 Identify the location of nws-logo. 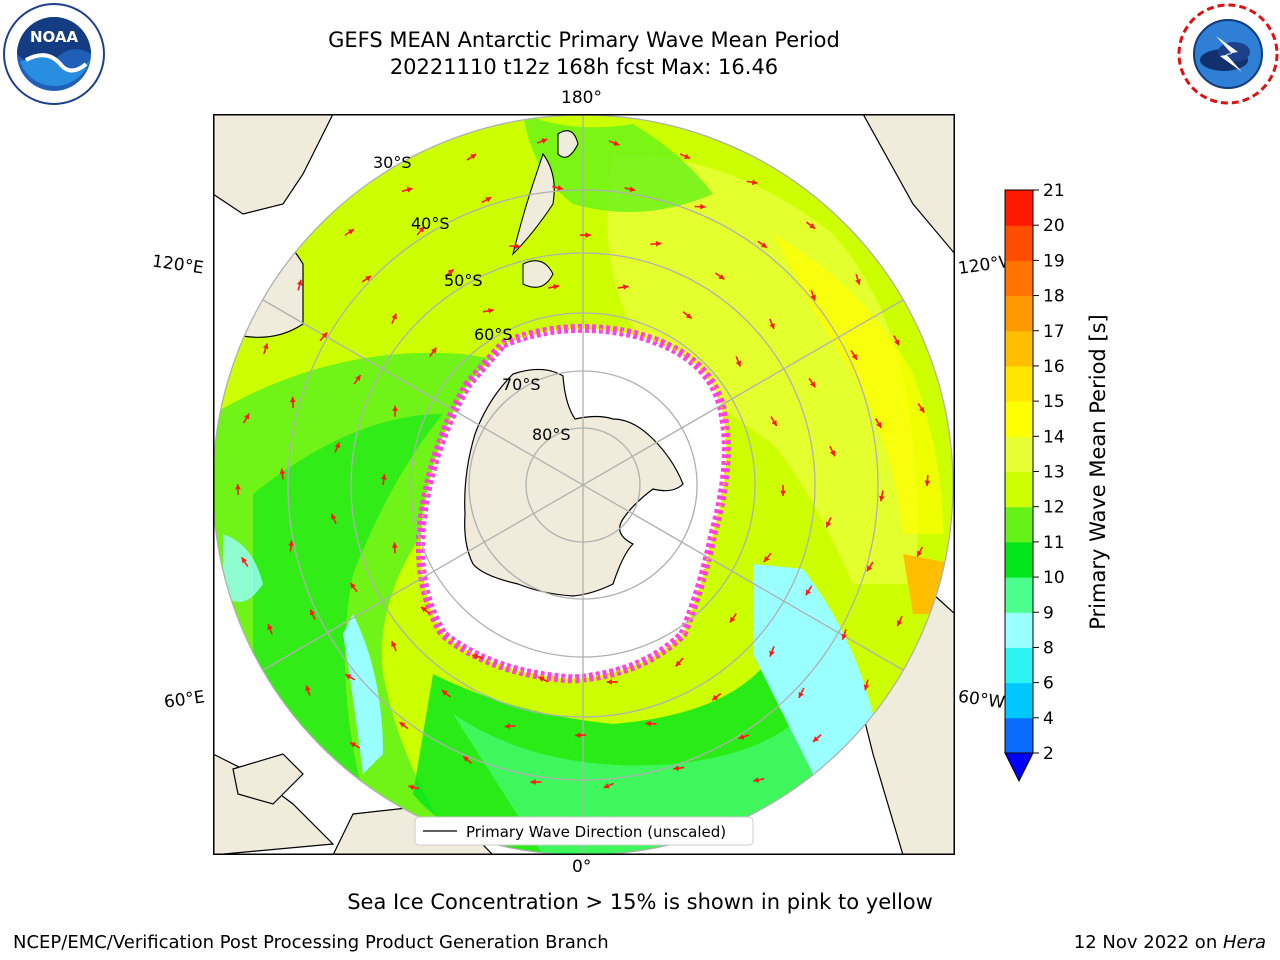
(1228, 54).